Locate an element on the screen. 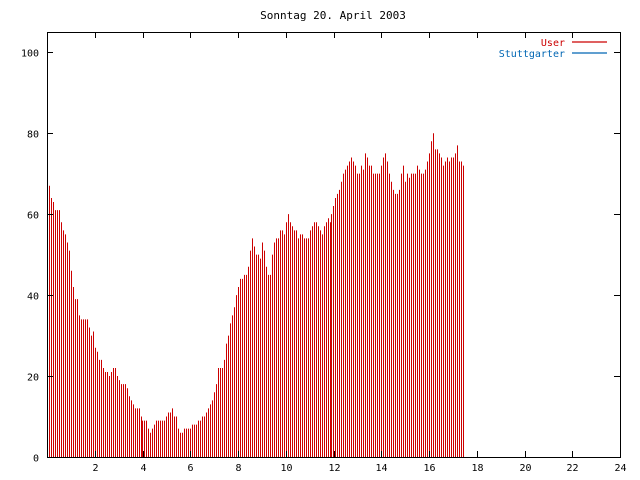  legend-label-user: User is located at coordinates (553, 43).